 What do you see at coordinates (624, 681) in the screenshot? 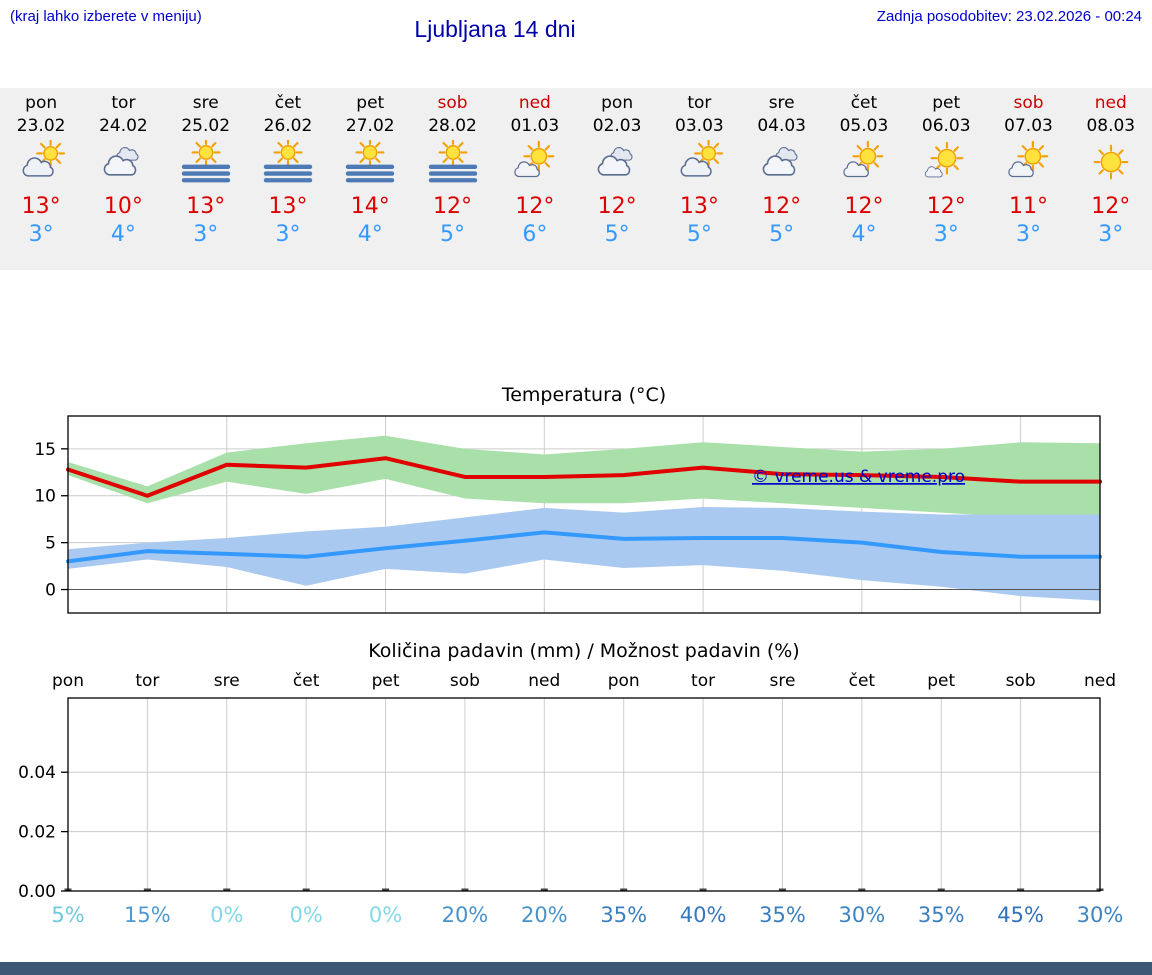
I see `precip-day-label: pon` at bounding box center [624, 681].